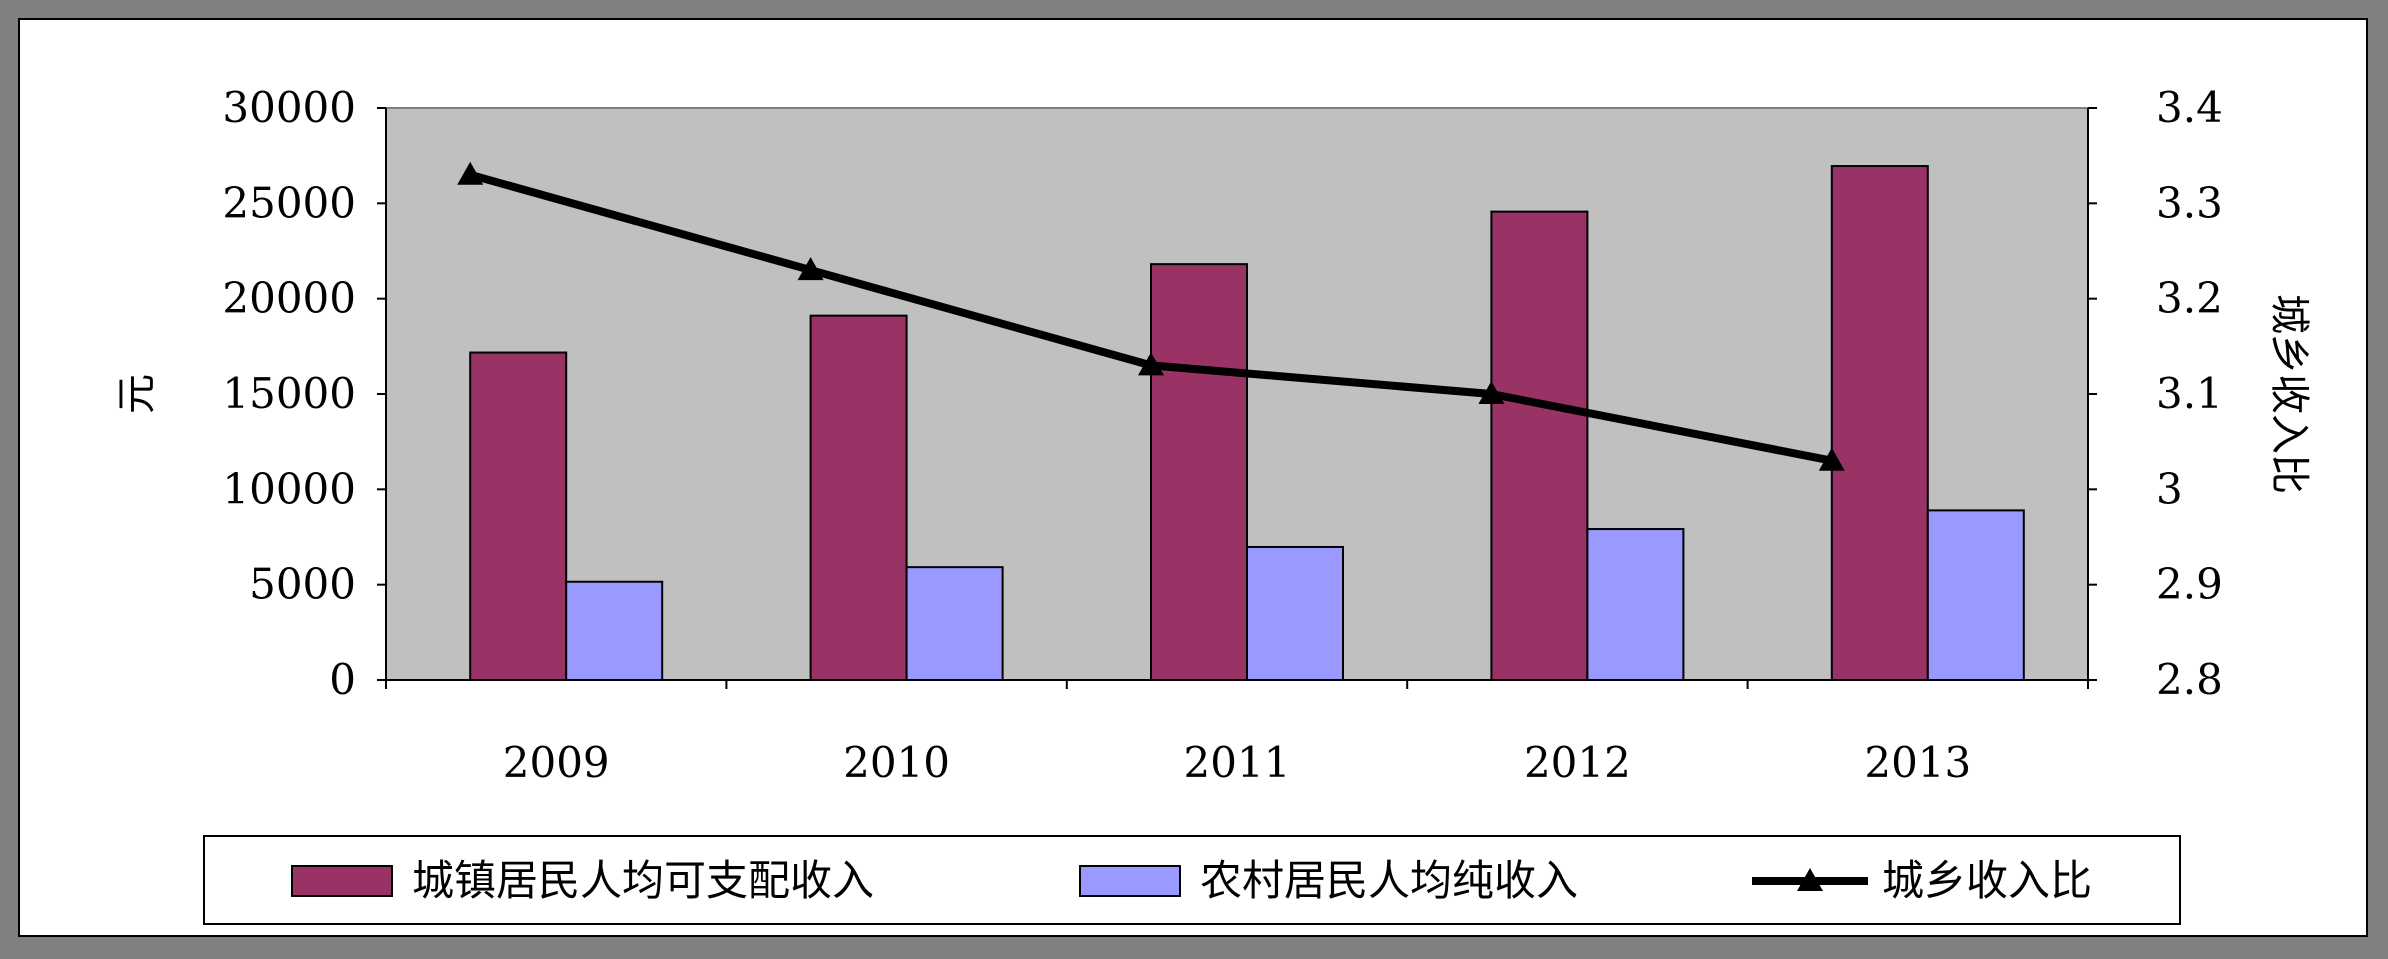 The height and width of the screenshot is (959, 2388). I want to click on y-axis-label: 元, so click(137, 394).